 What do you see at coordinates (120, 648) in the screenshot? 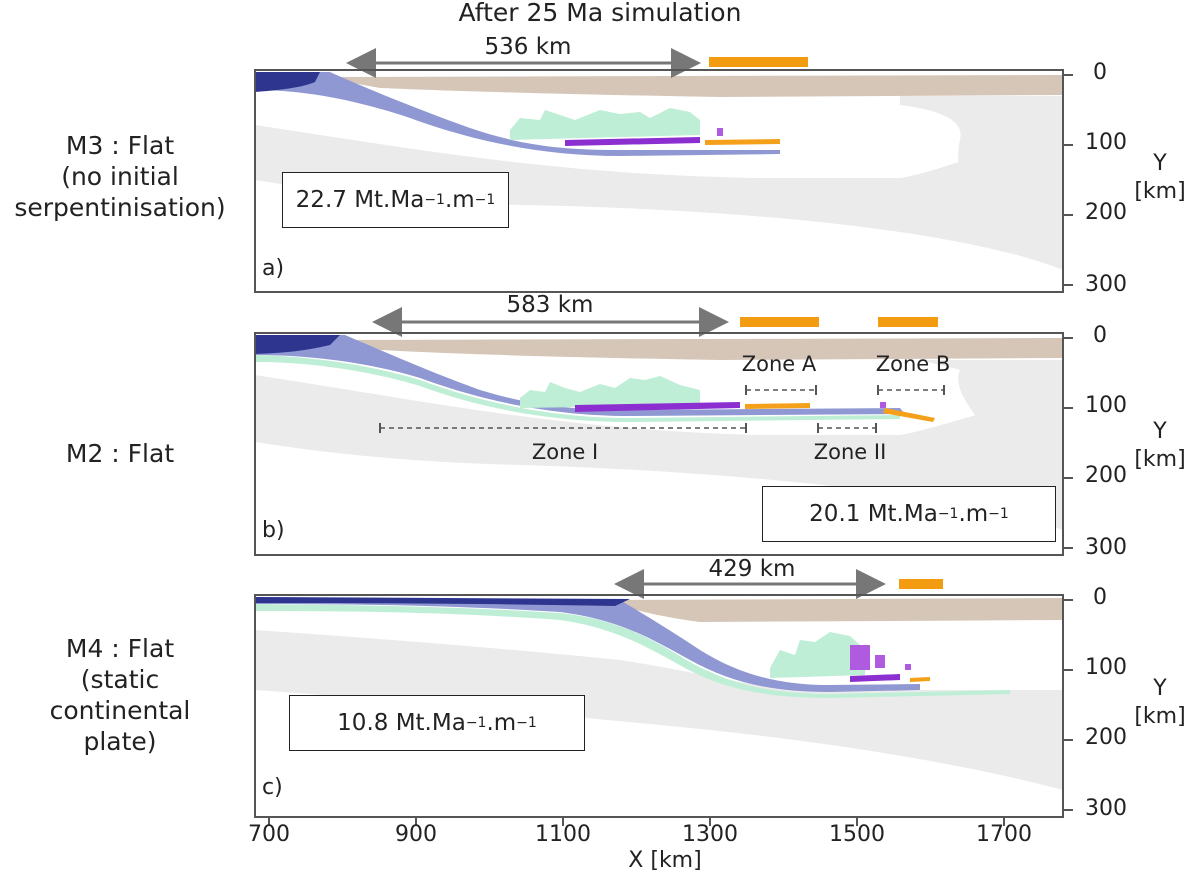
I see `model-label-line: M4 : Flat` at bounding box center [120, 648].